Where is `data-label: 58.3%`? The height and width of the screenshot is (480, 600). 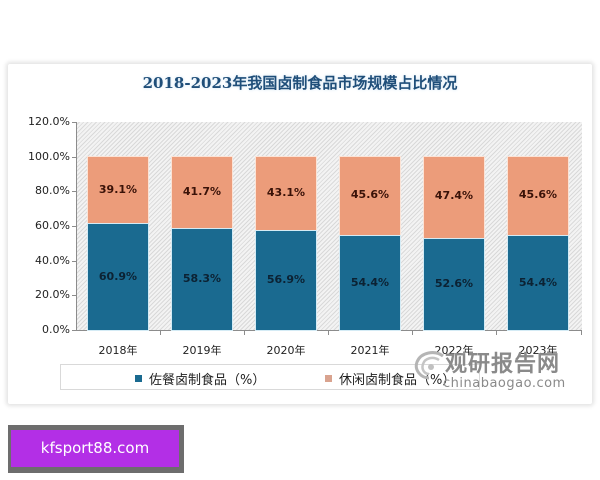
data-label: 58.3% is located at coordinates (202, 278).